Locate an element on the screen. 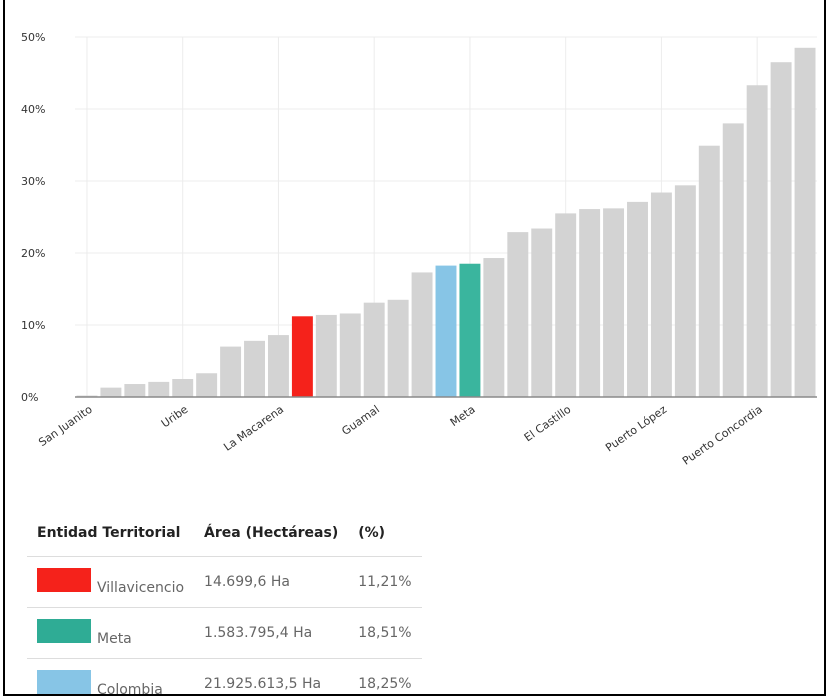  y-tick-label: 30% is located at coordinates (33, 181).